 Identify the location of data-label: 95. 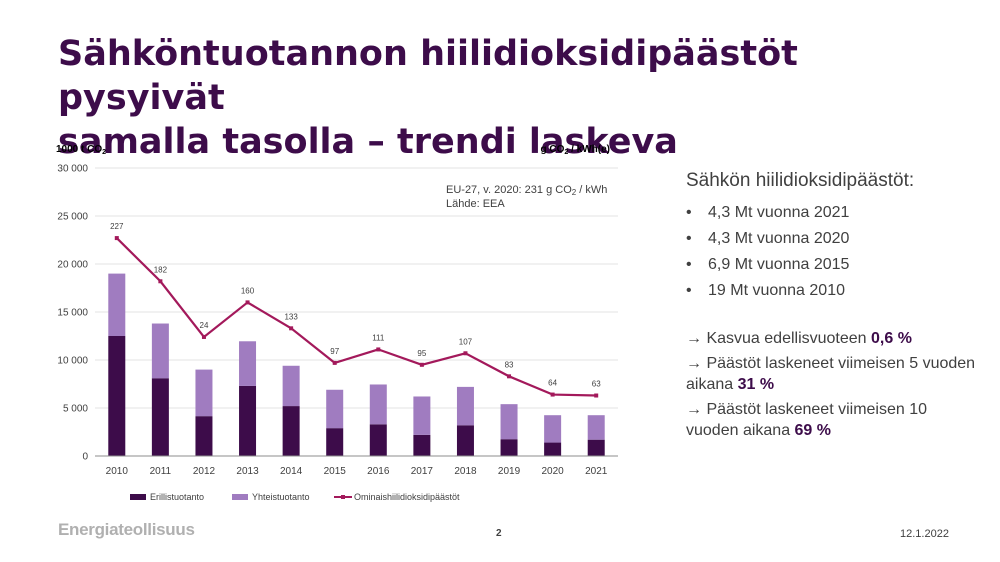
(421, 353).